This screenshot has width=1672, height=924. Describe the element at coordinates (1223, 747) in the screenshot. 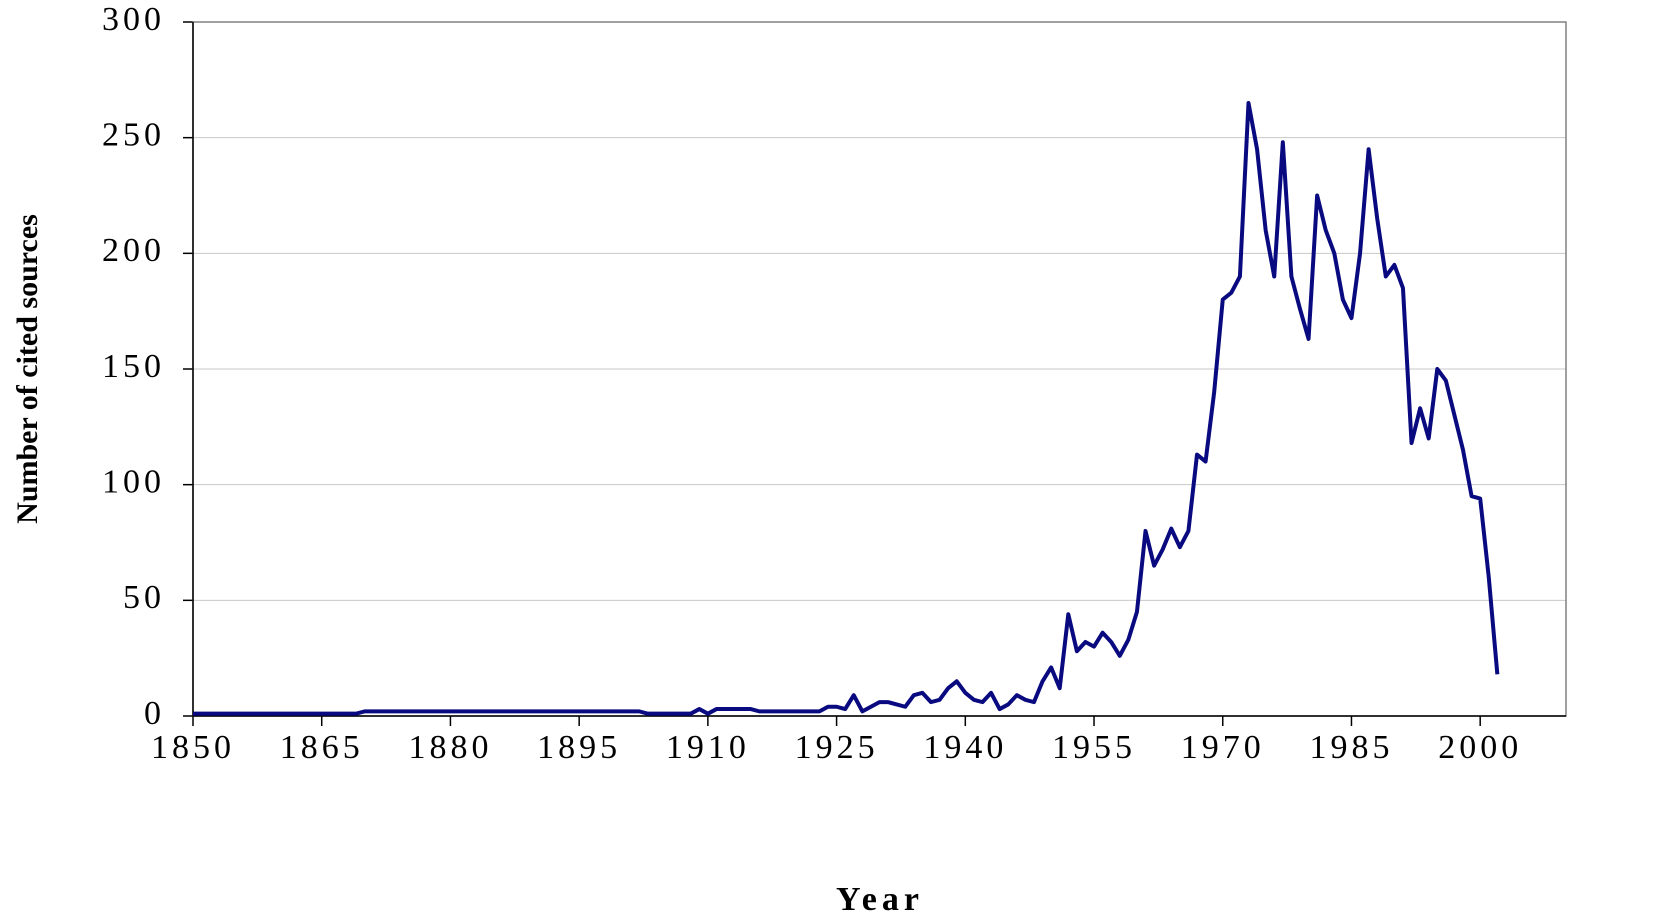

I see `x-tick-label: 1970` at that location.